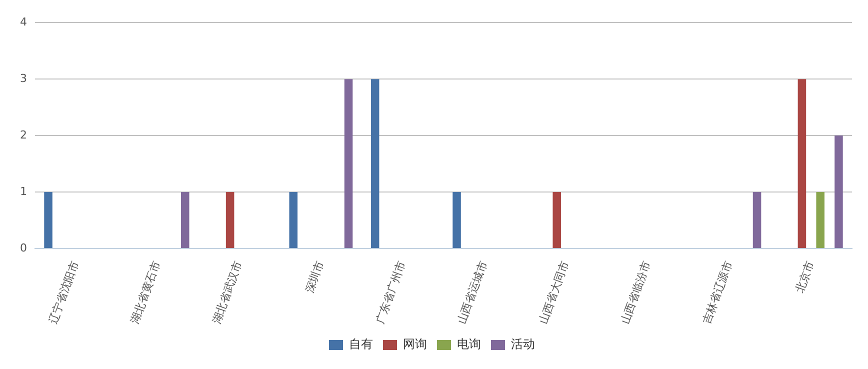  What do you see at coordinates (314, 277) in the screenshot?
I see `x-tick-label: 深圳市` at bounding box center [314, 277].